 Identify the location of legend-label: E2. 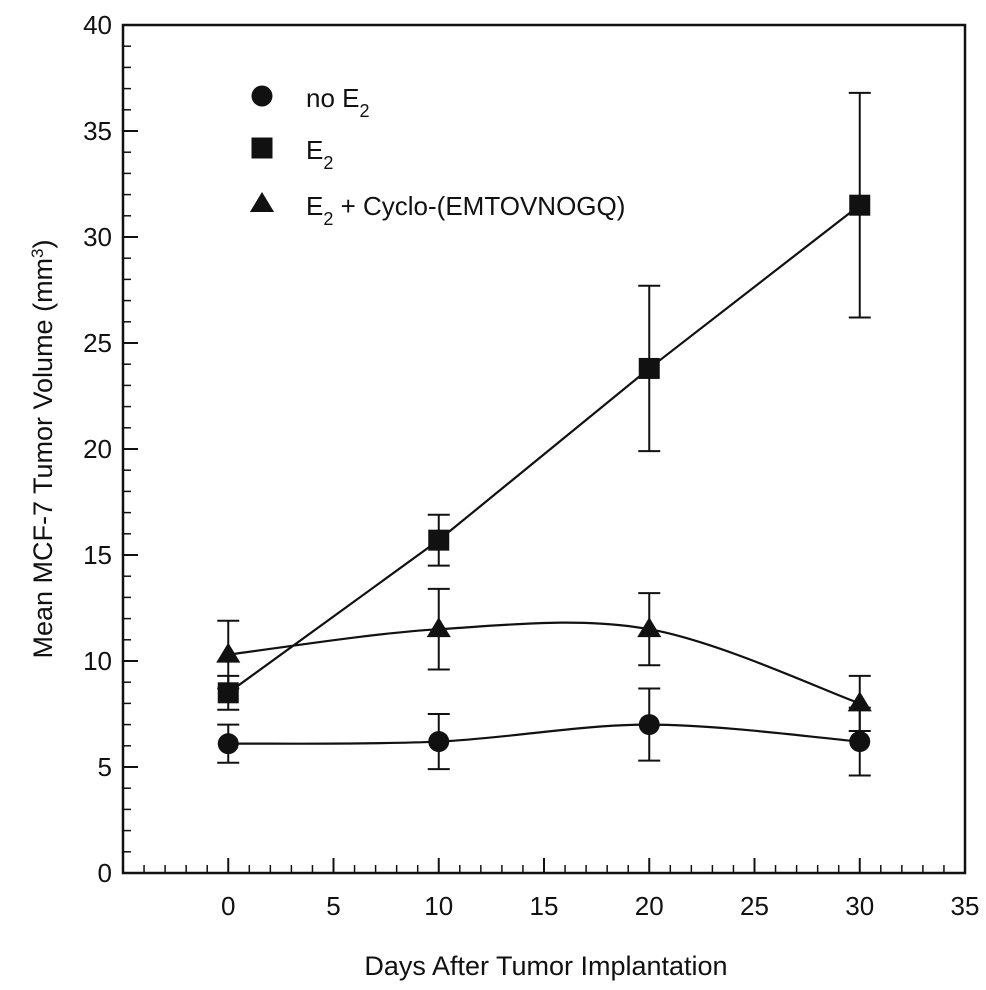
(319, 154).